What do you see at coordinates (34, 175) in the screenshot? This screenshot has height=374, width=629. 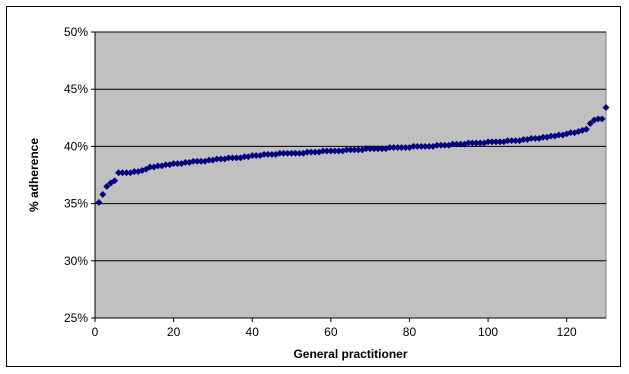 I see `y-axis-title: % adherence` at bounding box center [34, 175].